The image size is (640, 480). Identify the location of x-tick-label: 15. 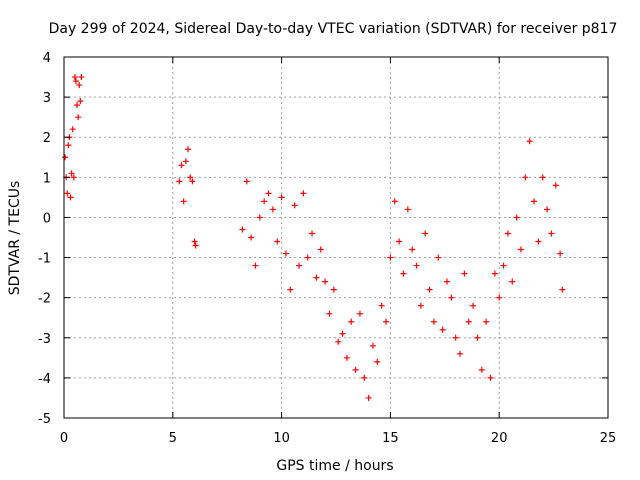
(390, 438).